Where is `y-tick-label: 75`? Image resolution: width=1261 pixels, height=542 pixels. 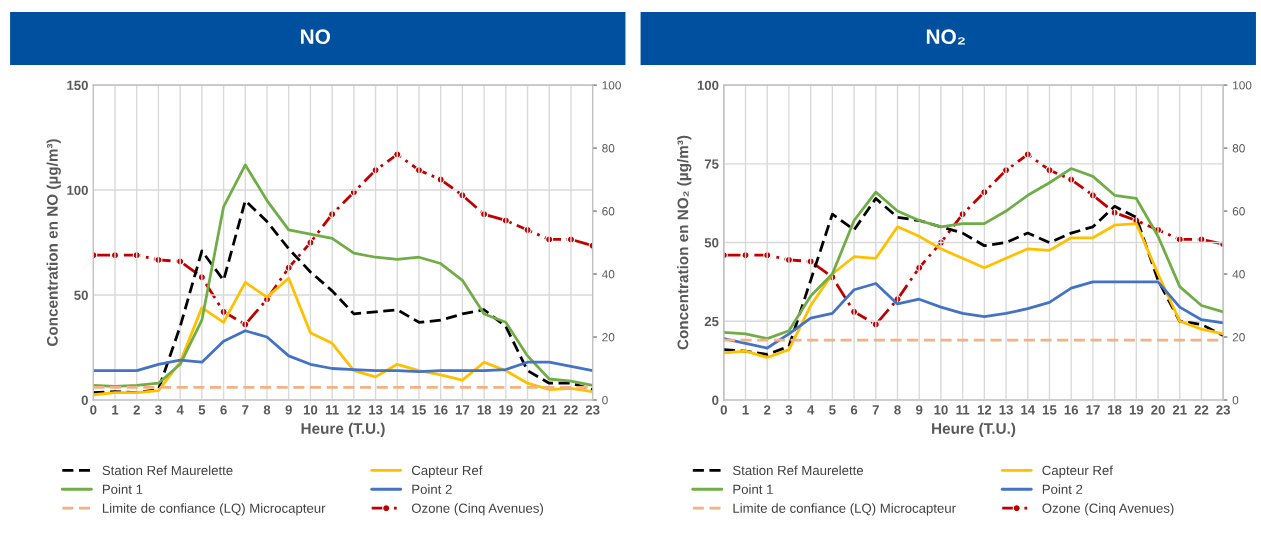 y-tick-label: 75 is located at coordinates (711, 164).